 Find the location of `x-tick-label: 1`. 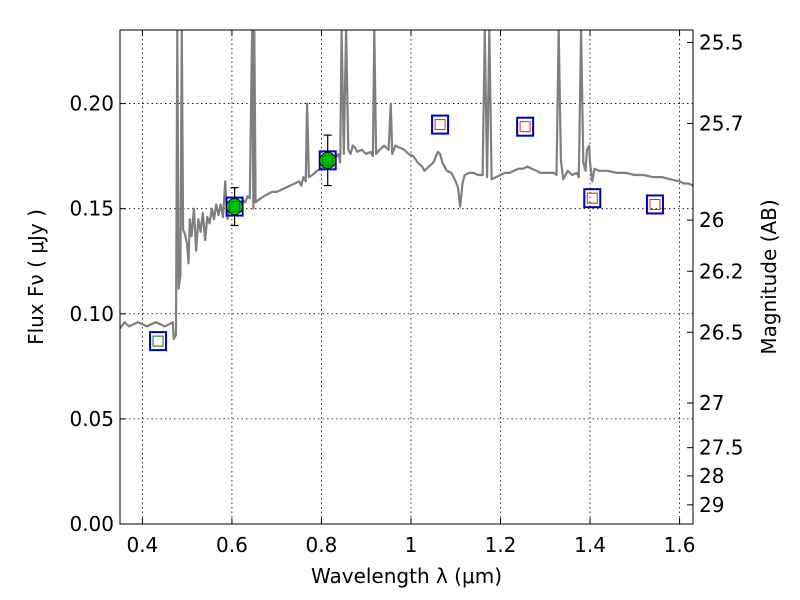

x-tick-label: 1 is located at coordinates (411, 545).